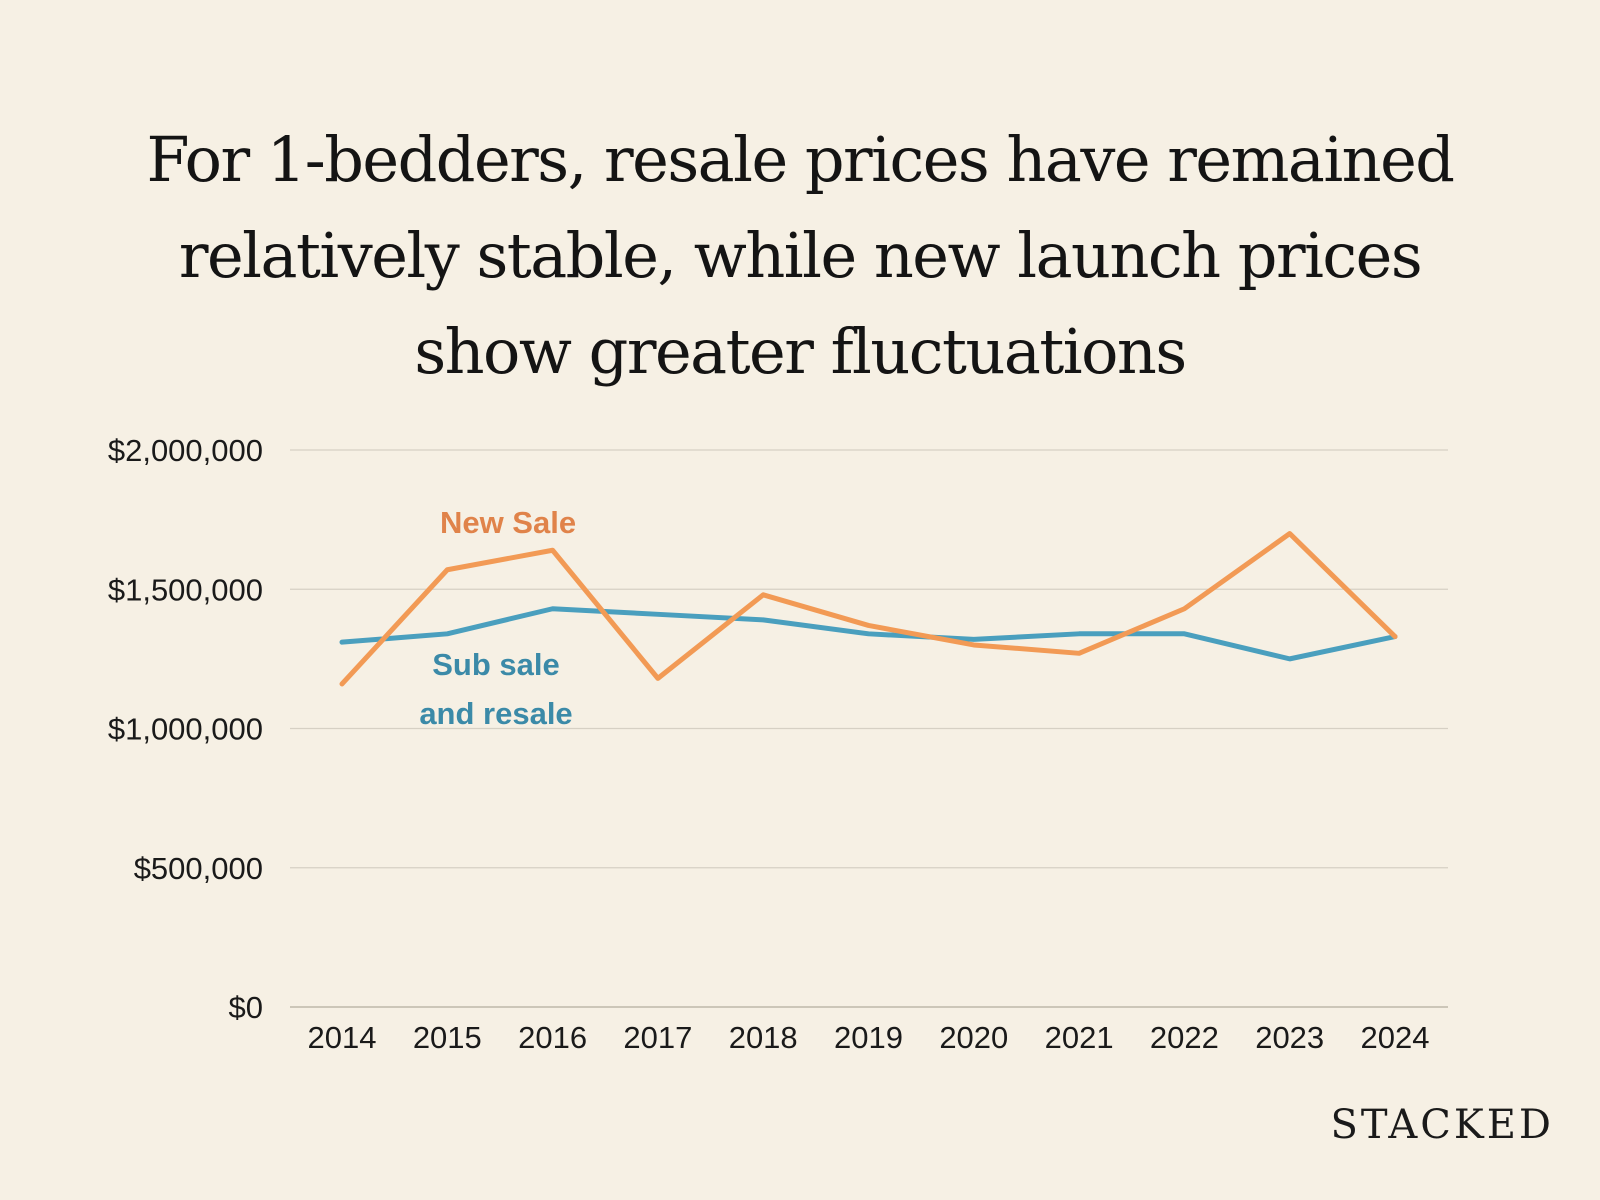 The height and width of the screenshot is (1200, 1600). I want to click on series-label-resale: Sub sale, so click(496, 664).